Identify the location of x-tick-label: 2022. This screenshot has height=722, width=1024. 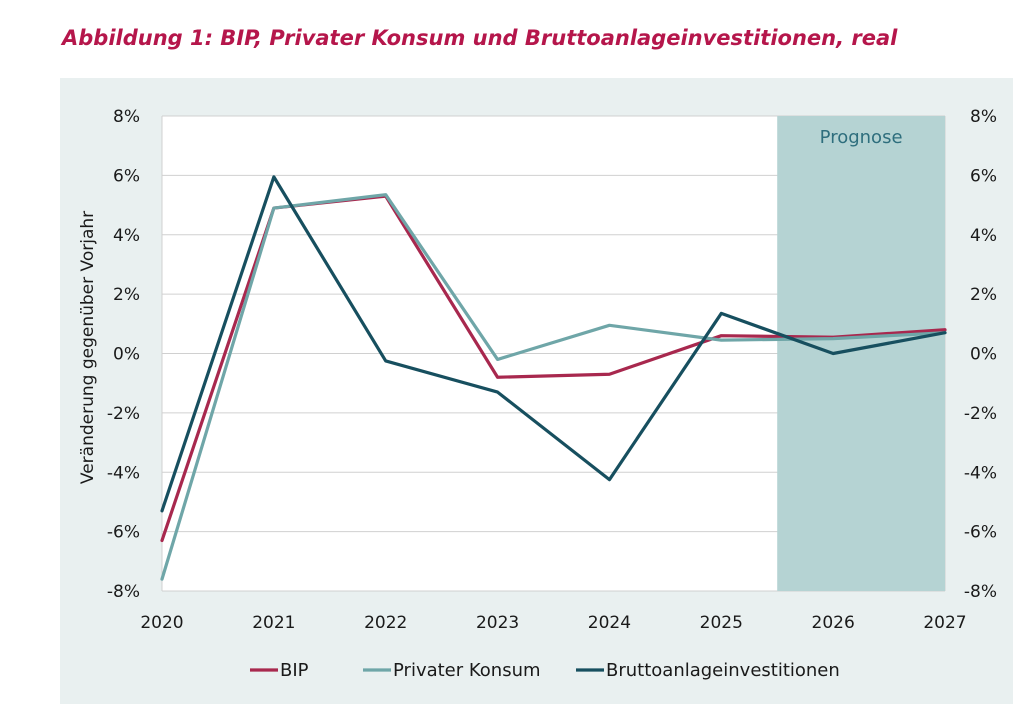
(385, 623).